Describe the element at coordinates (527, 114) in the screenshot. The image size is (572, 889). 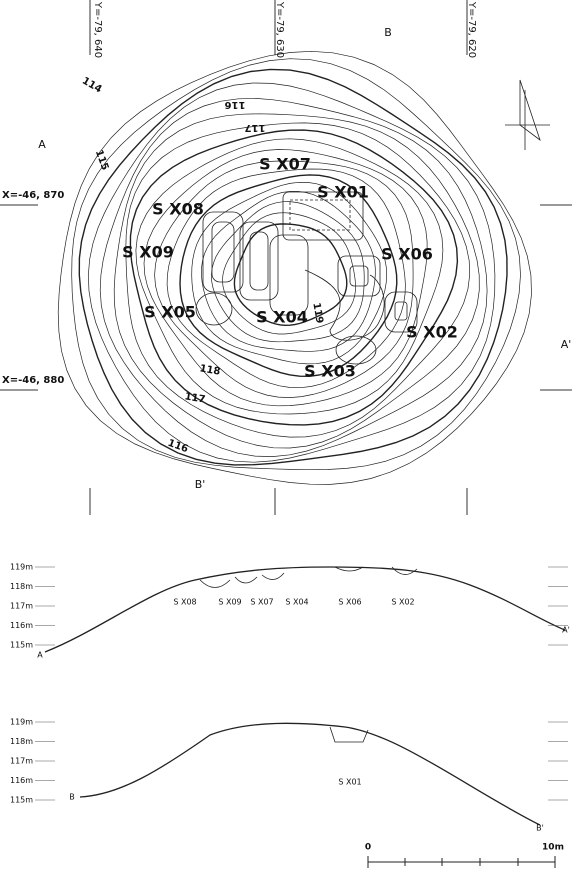
I see `north-arrow` at that location.